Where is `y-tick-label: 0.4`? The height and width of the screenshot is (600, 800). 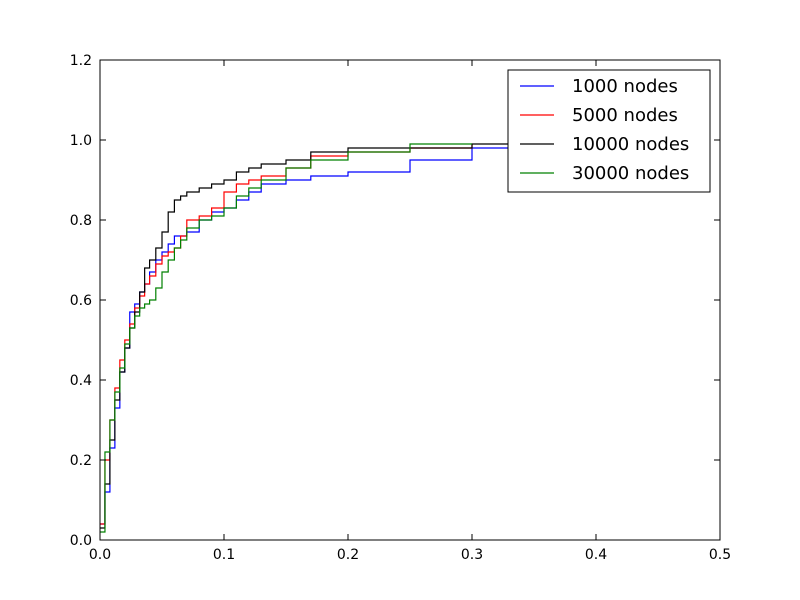 y-tick-label: 0.4 is located at coordinates (81, 381).